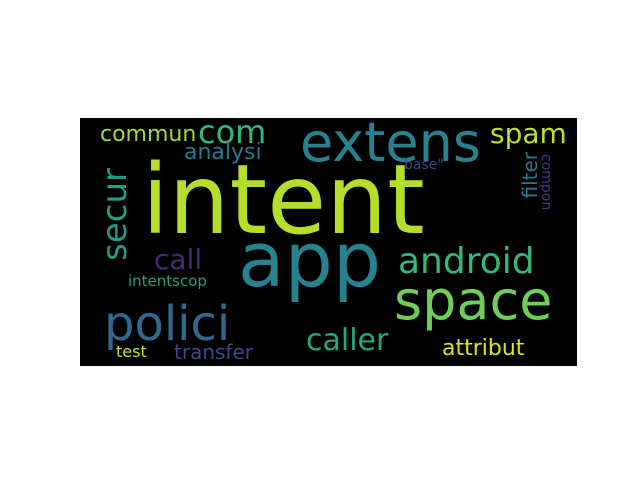  Describe the element at coordinates (167, 324) in the screenshot. I see `word-polici: polici` at that location.